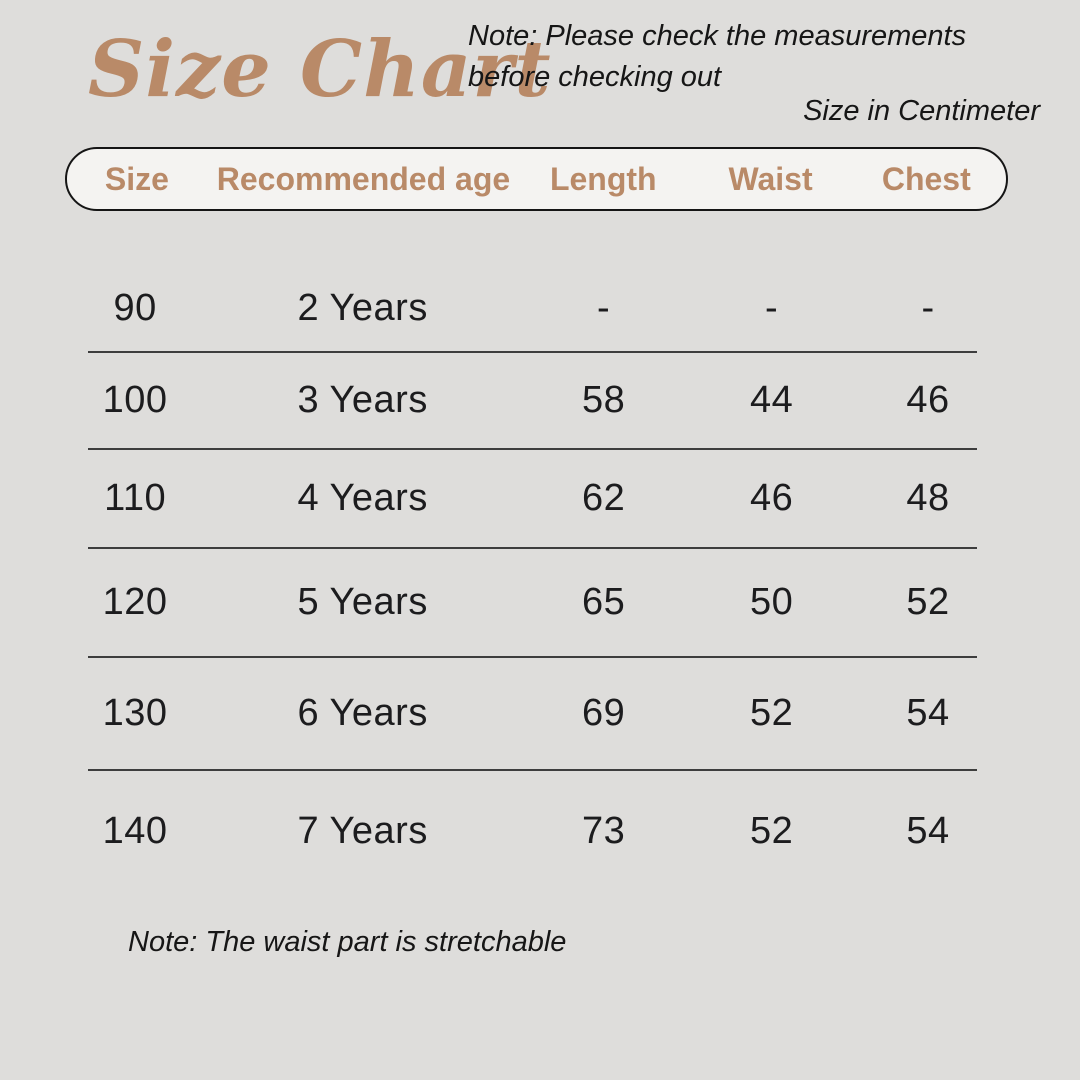 Image resolution: width=1080 pixels, height=1080 pixels. I want to click on table-row: 140 7 Years 73 52 54, so click(532, 827).